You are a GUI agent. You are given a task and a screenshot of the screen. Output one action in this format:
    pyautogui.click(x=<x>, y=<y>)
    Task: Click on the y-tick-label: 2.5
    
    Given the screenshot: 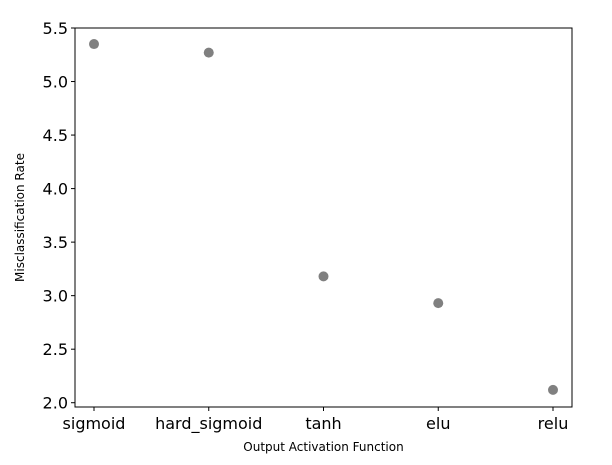 What is the action you would take?
    pyautogui.click(x=55, y=349)
    